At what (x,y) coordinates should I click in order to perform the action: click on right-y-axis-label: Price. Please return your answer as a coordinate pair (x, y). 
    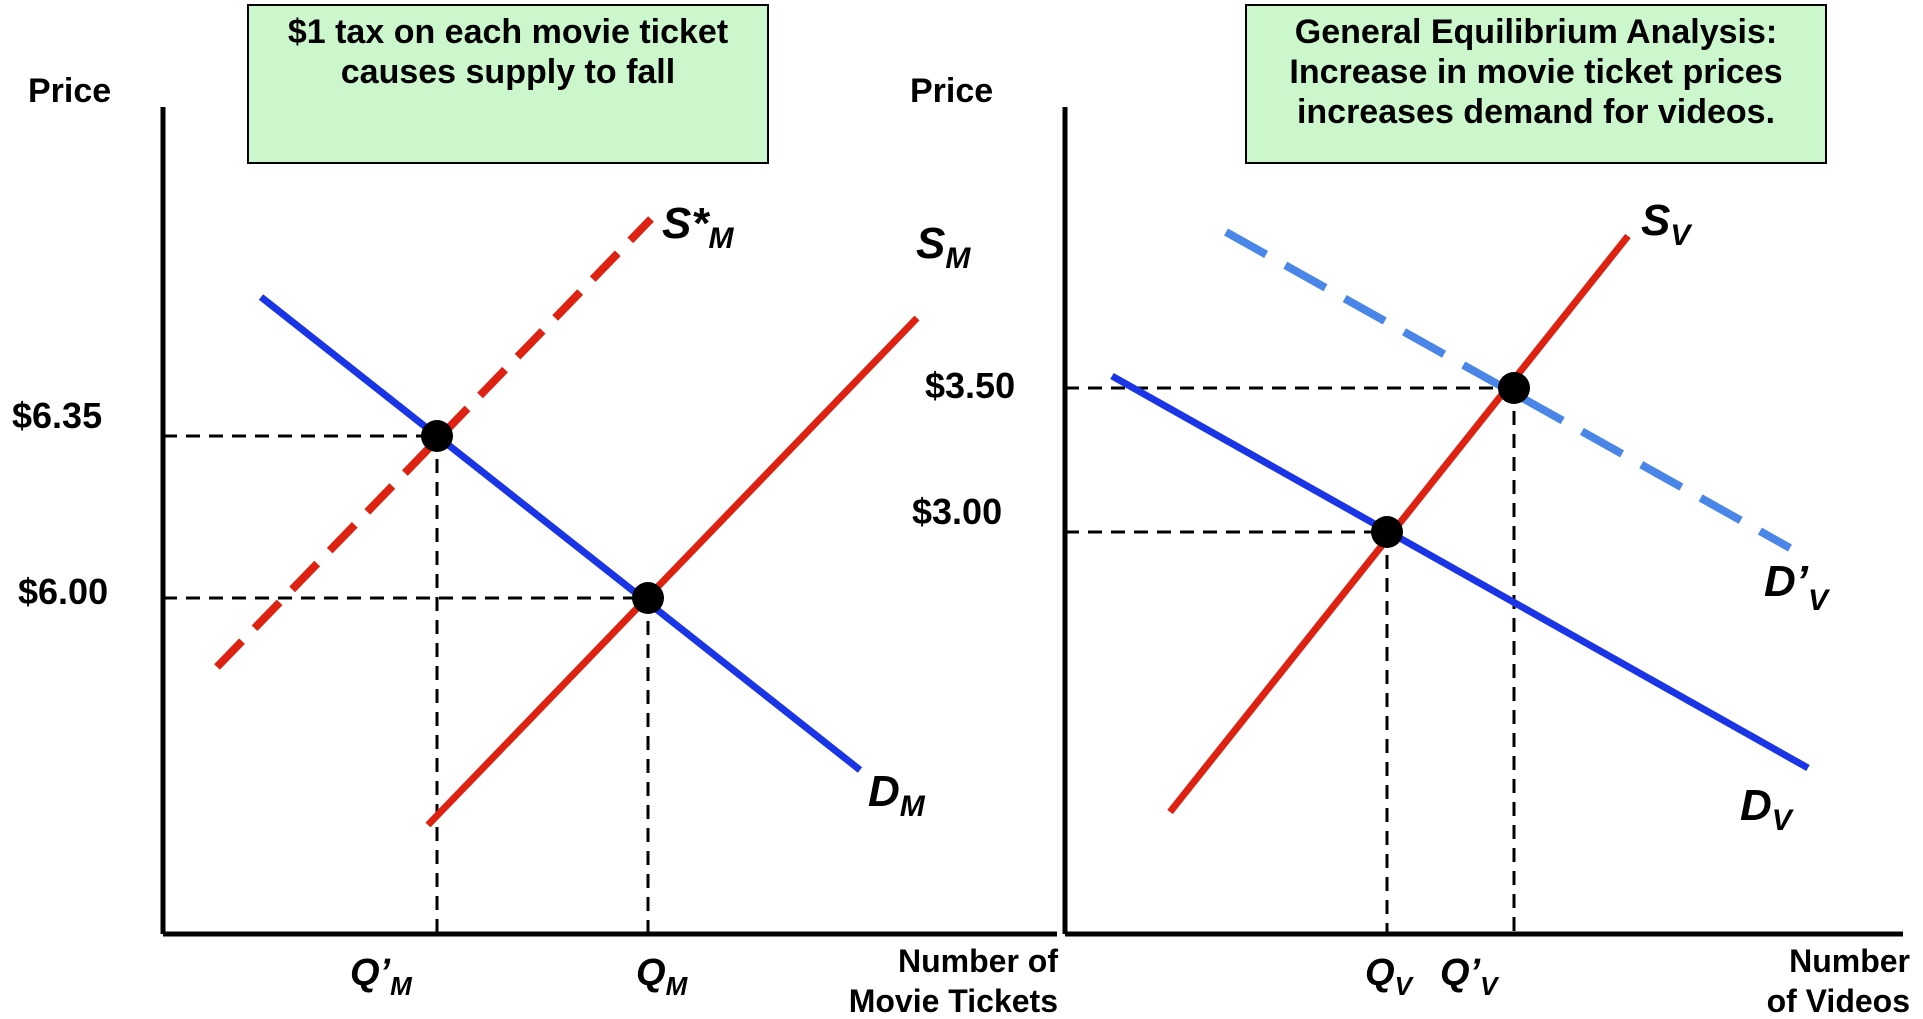
    Looking at the image, I should click on (951, 91).